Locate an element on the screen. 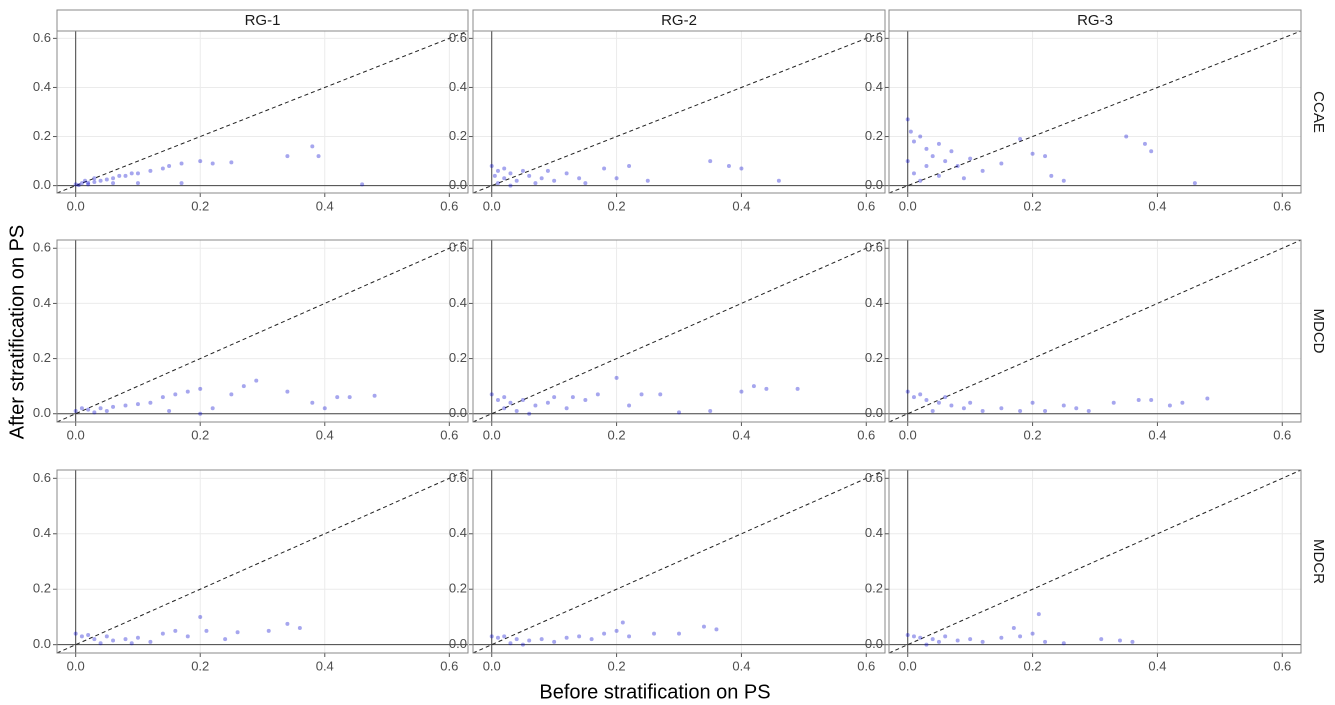  y-axis-title: After stratification on PS is located at coordinates (17, 332).